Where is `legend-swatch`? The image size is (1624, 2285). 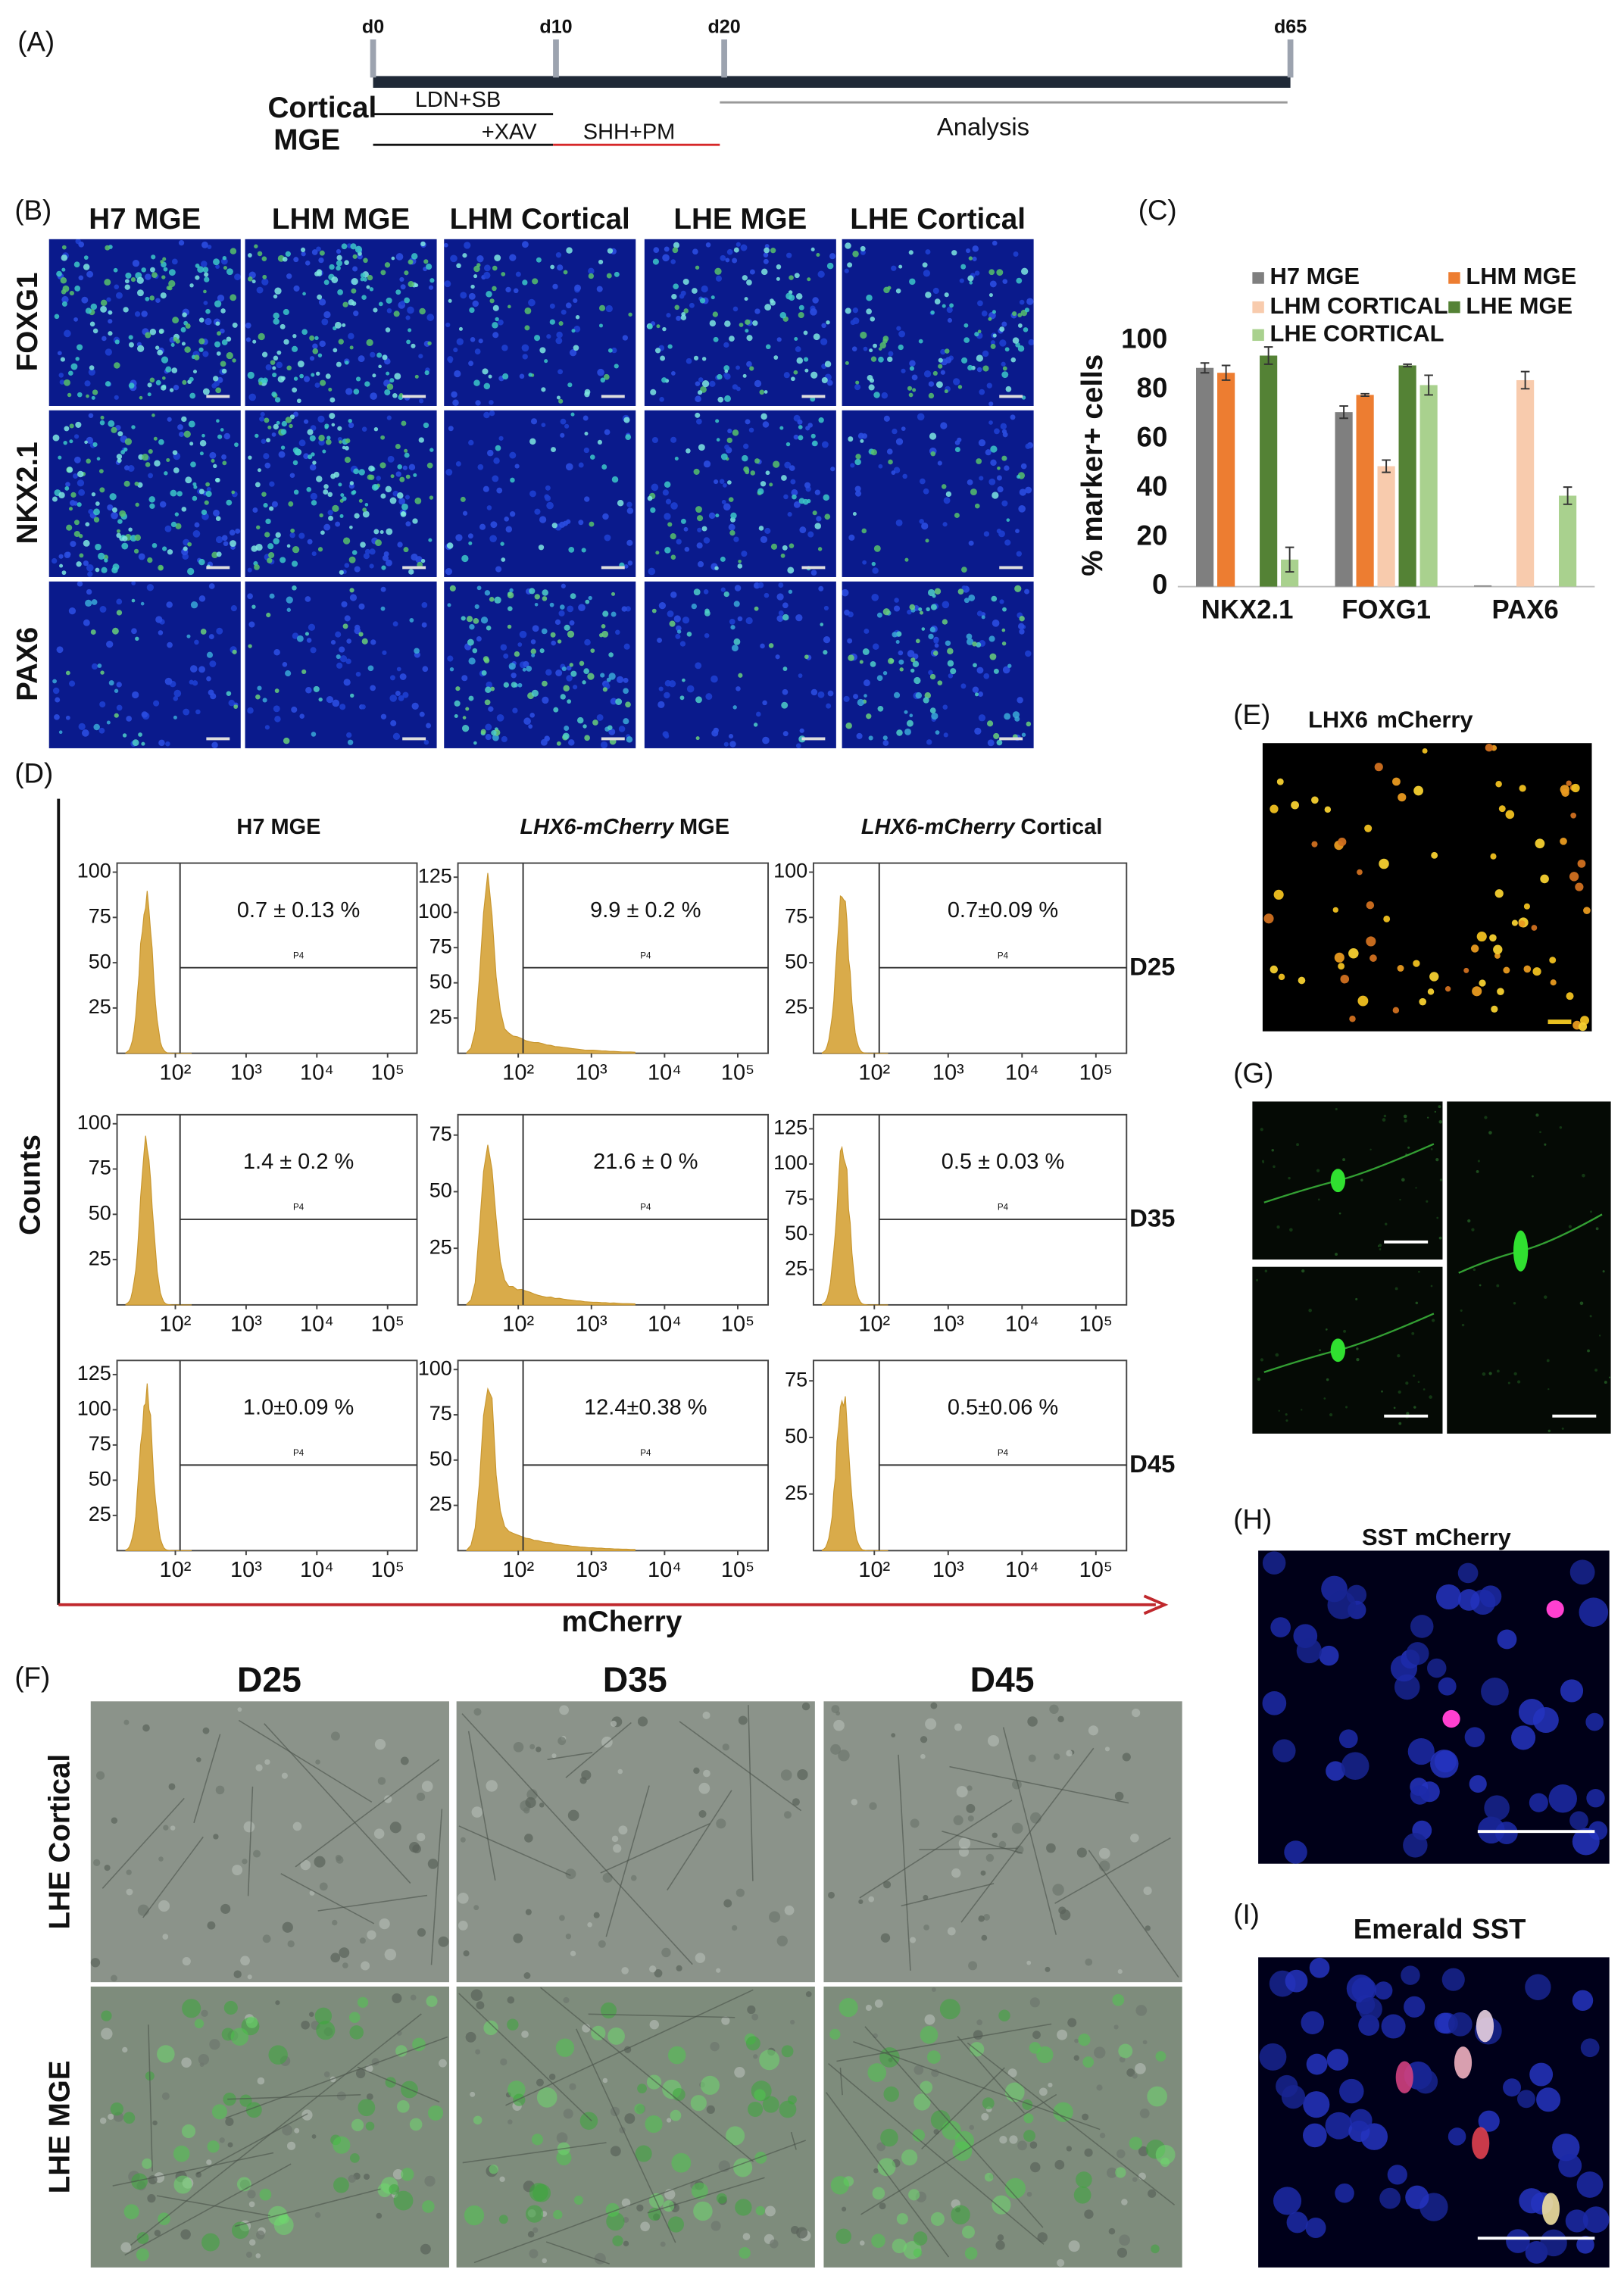 legend-swatch is located at coordinates (1258, 307).